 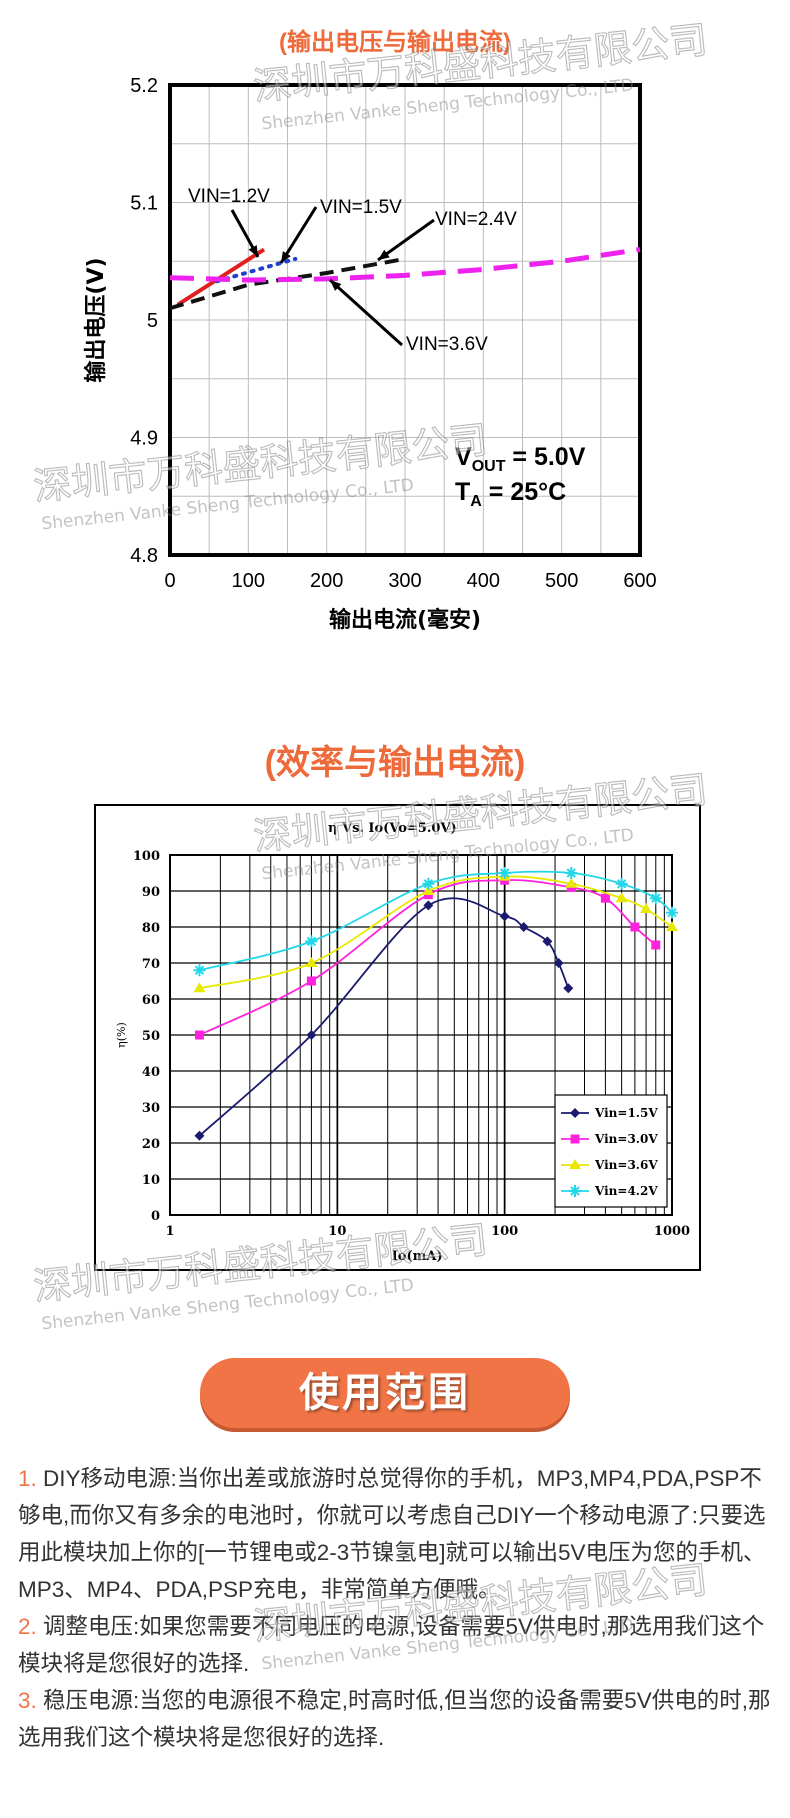 I want to click on legend-entry: Vin=4.2V, so click(x=626, y=1191).